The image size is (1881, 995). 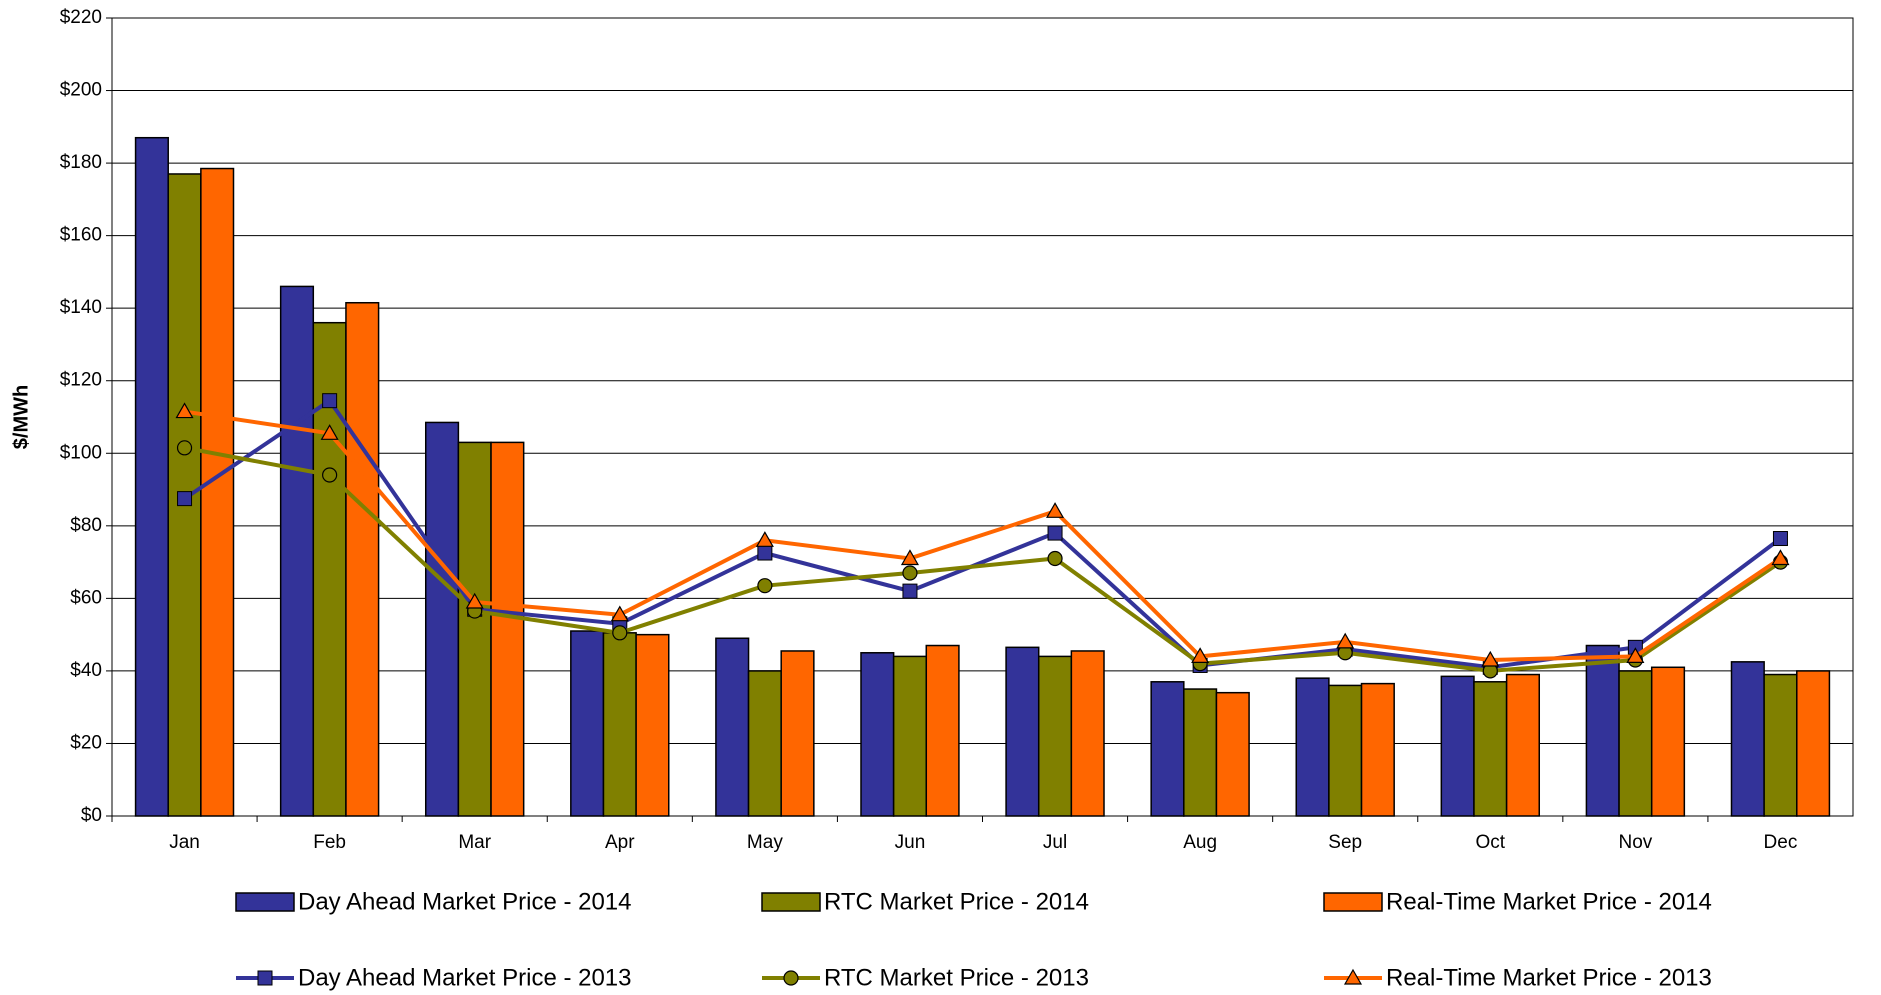 What do you see at coordinates (1781, 842) in the screenshot?
I see `x-tick-label: Dec` at bounding box center [1781, 842].